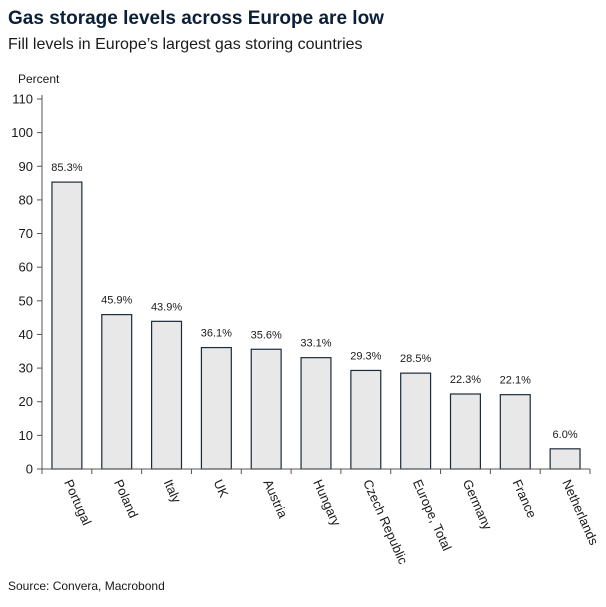  I want to click on x-tick-label: Italy, so click(173, 491).